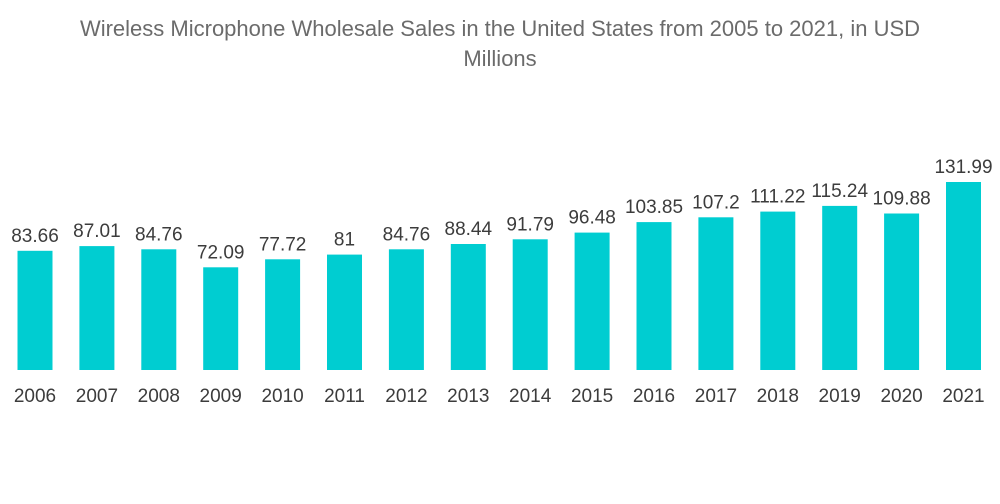 The height and width of the screenshot is (504, 1000). What do you see at coordinates (530, 224) in the screenshot?
I see `value-label-2014: 91.79` at bounding box center [530, 224].